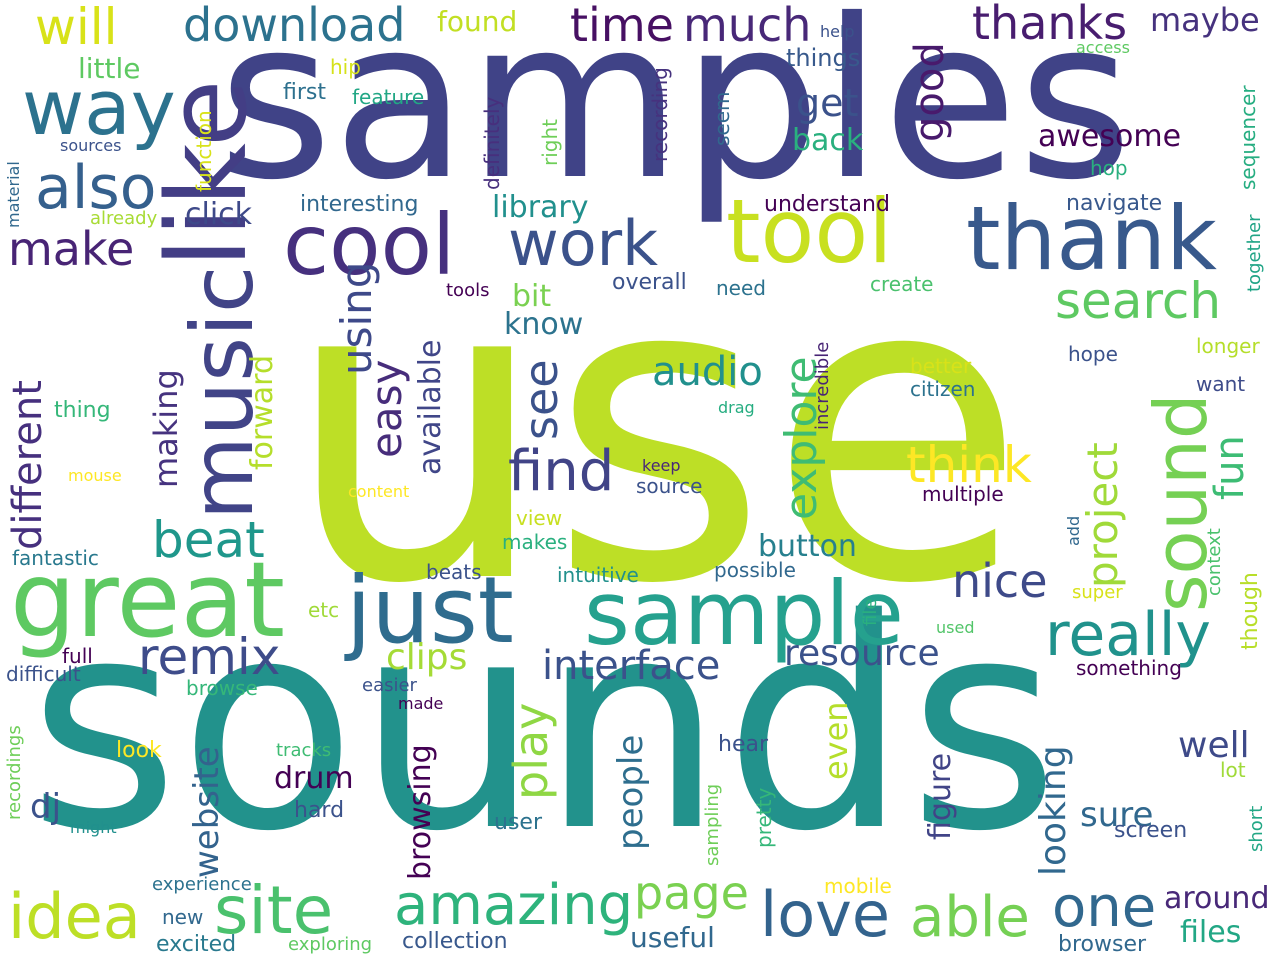 The width and height of the screenshot is (1280, 960). Describe the element at coordinates (540, 207) in the screenshot. I see `word: library` at that location.